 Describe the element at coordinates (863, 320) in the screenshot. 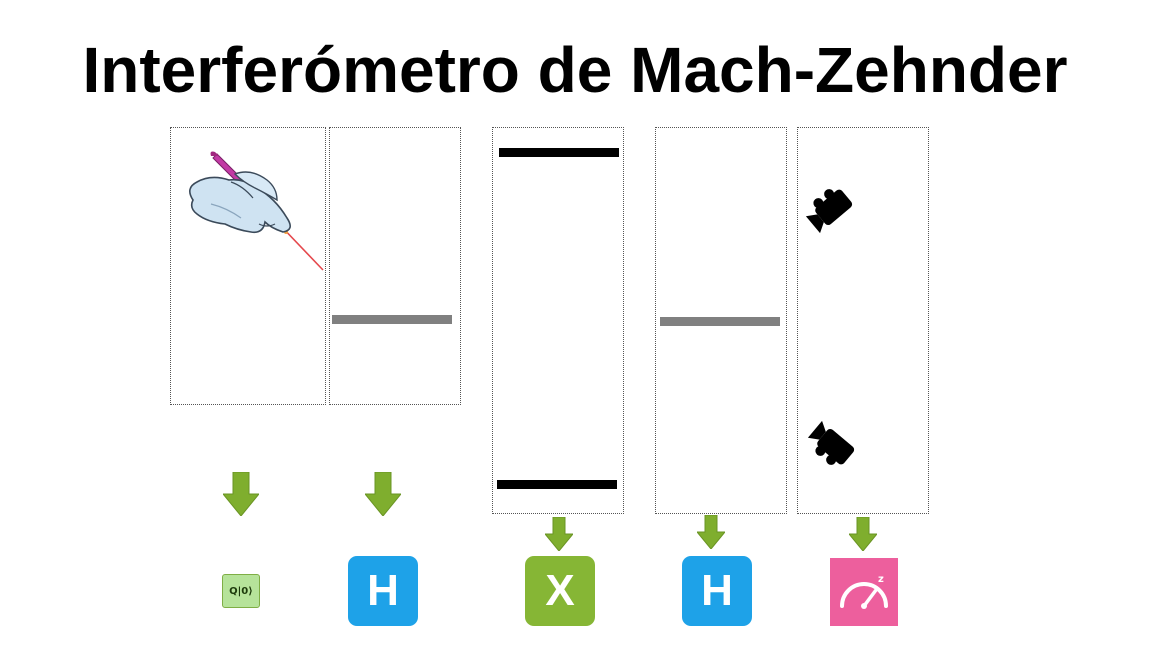

I see `stage-detectors-box` at that location.